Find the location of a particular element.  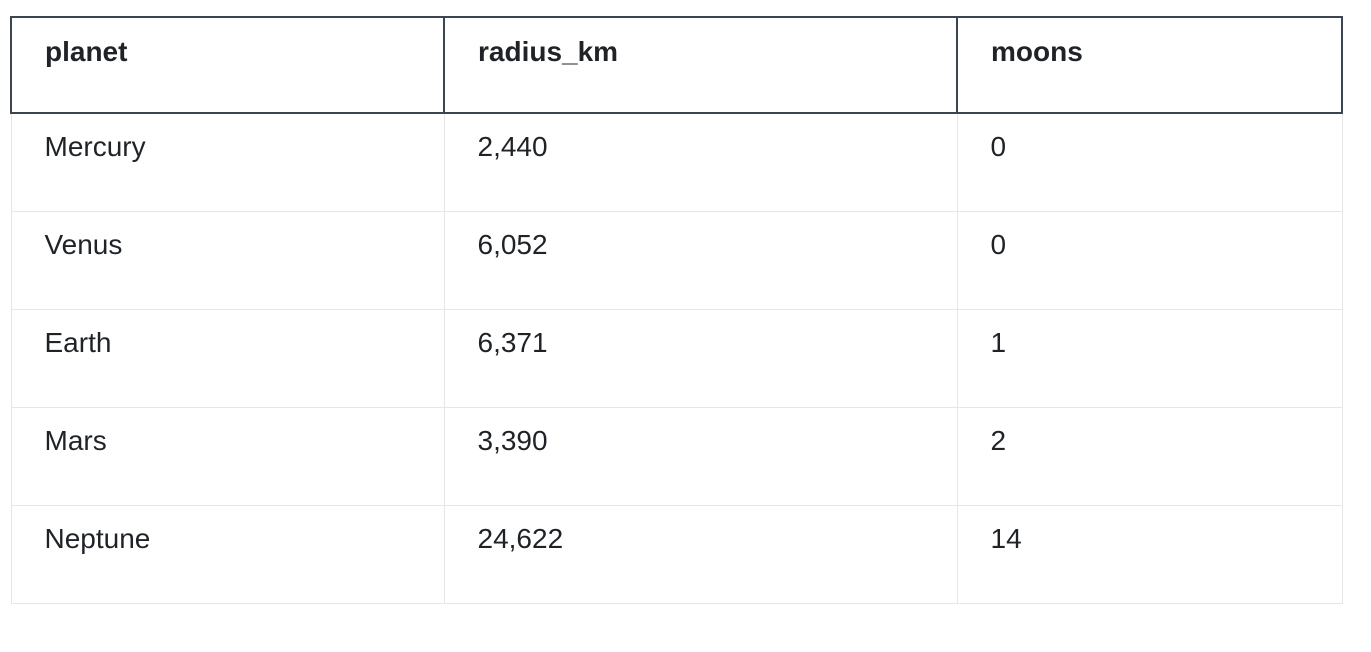

column-header-moons: moons is located at coordinates (1149, 65).